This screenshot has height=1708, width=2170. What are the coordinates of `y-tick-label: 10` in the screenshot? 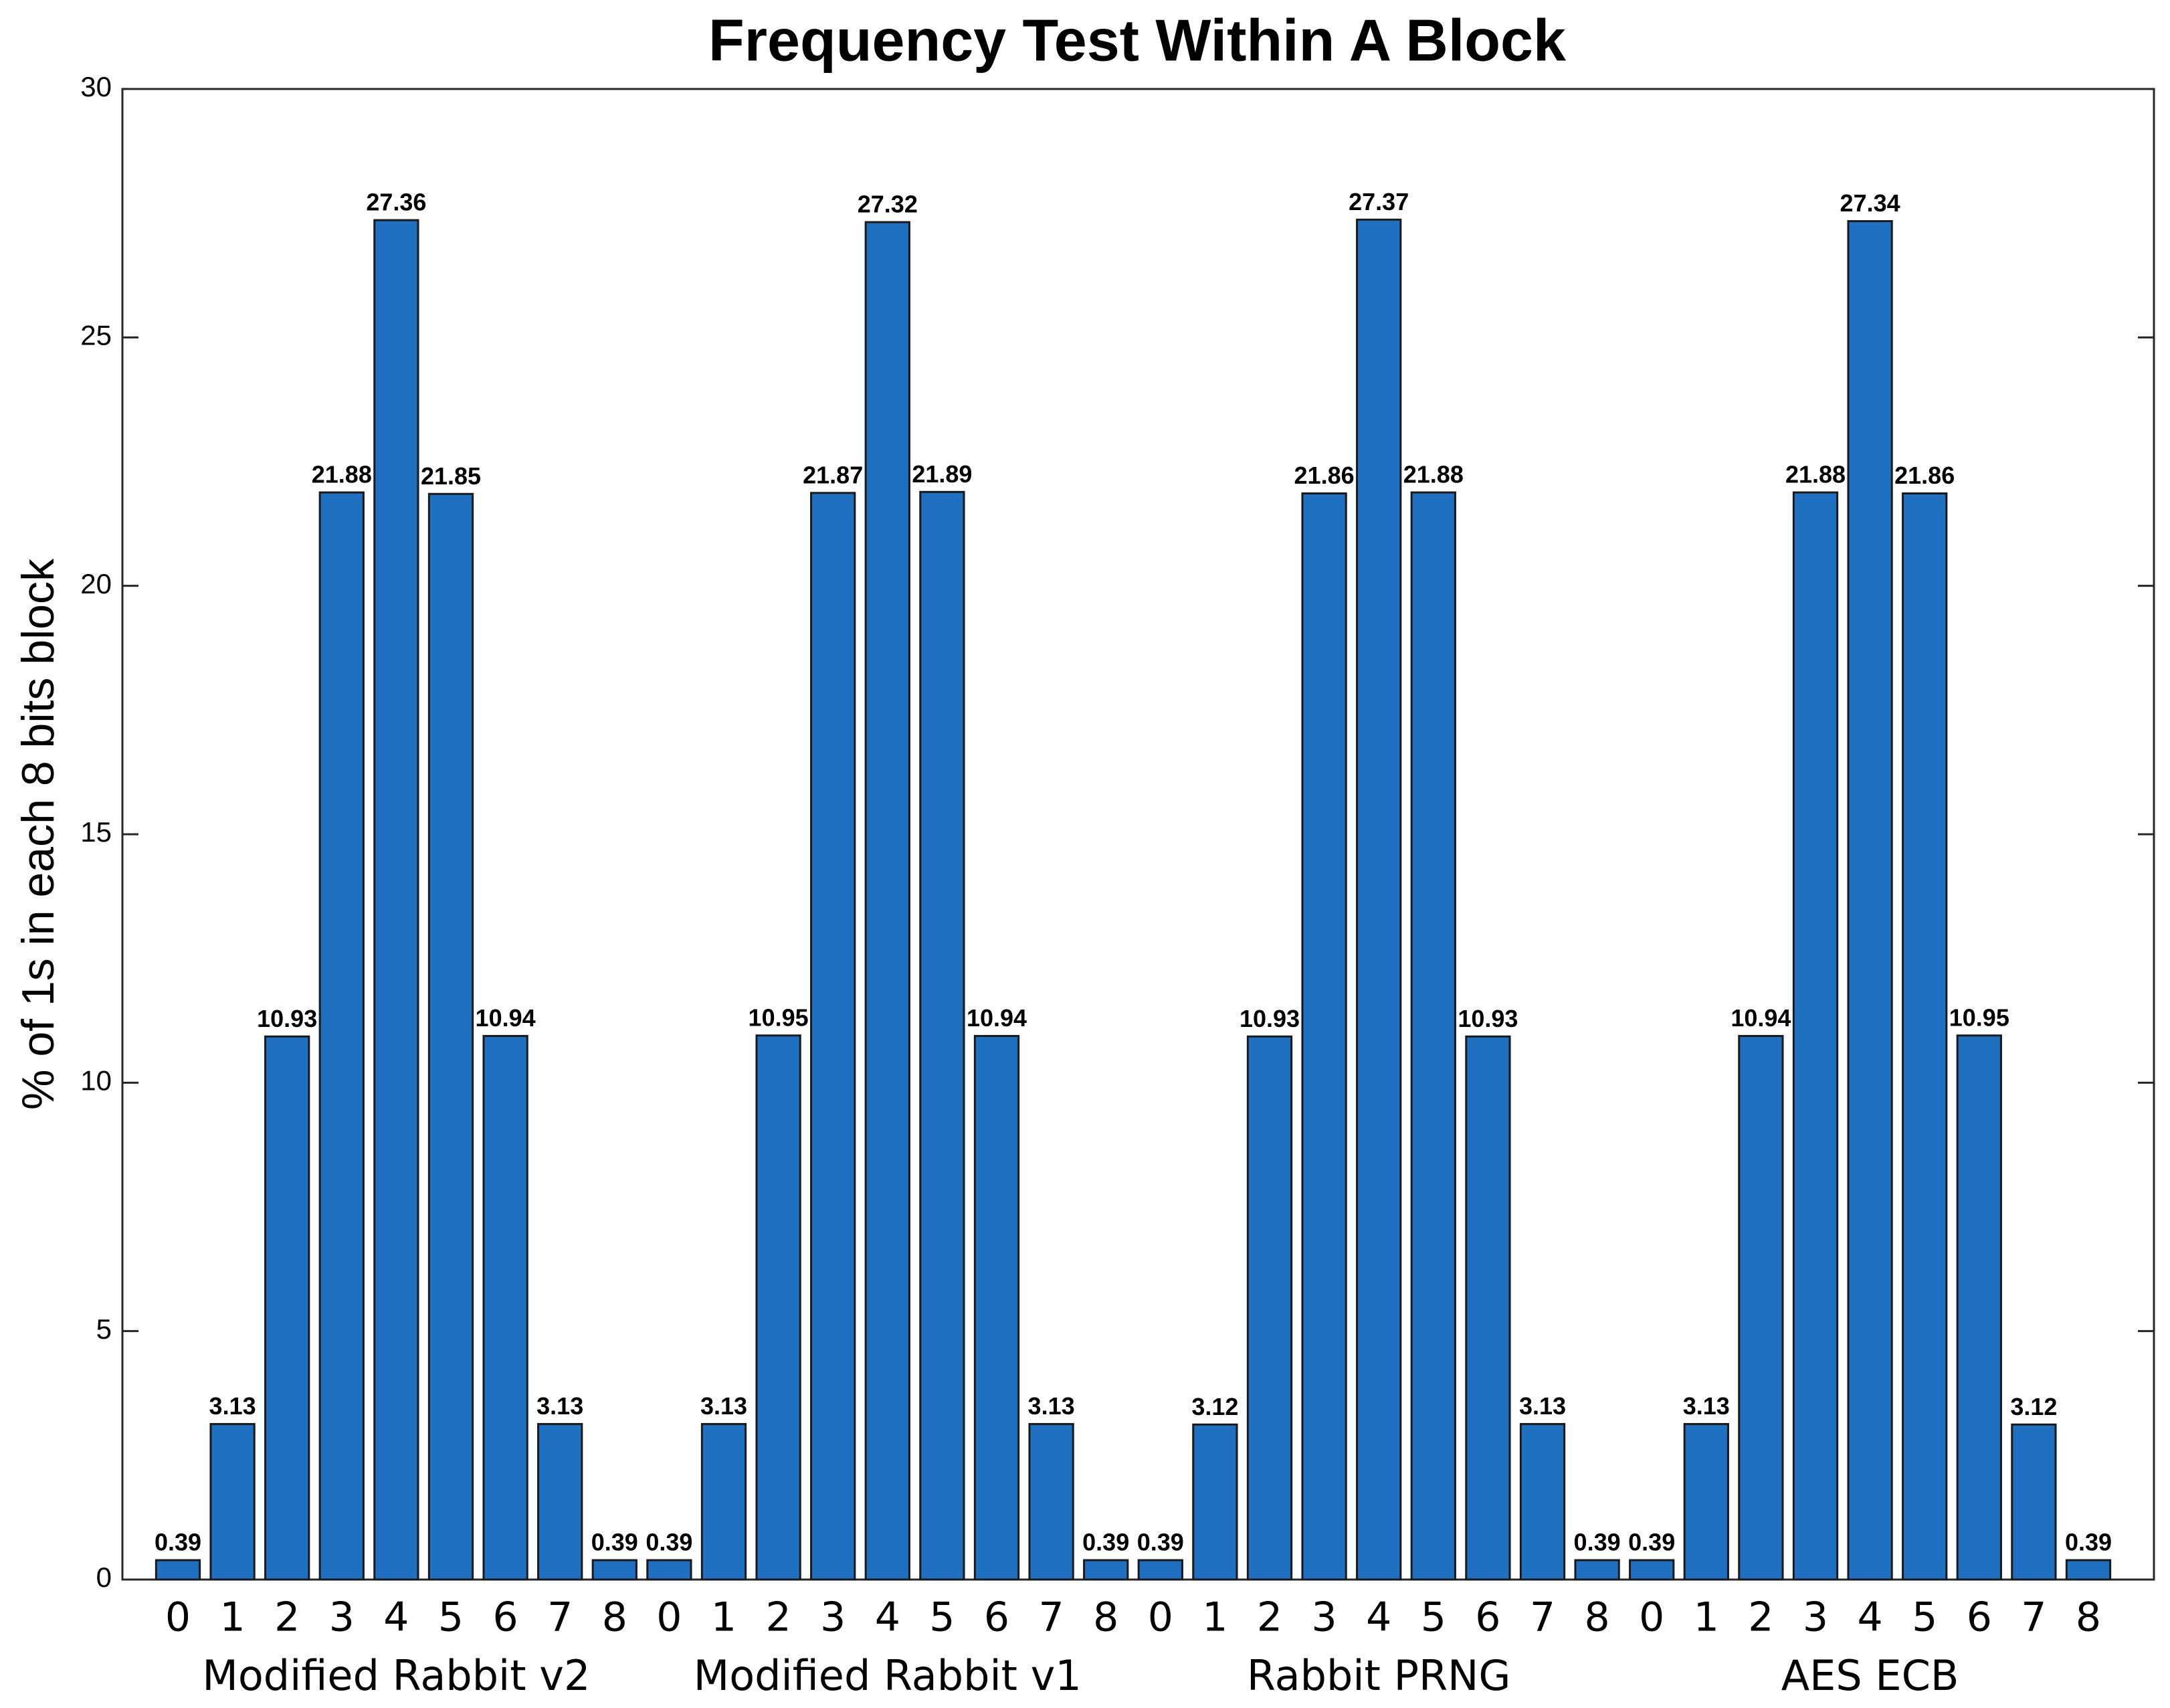 It's located at (96, 1080).